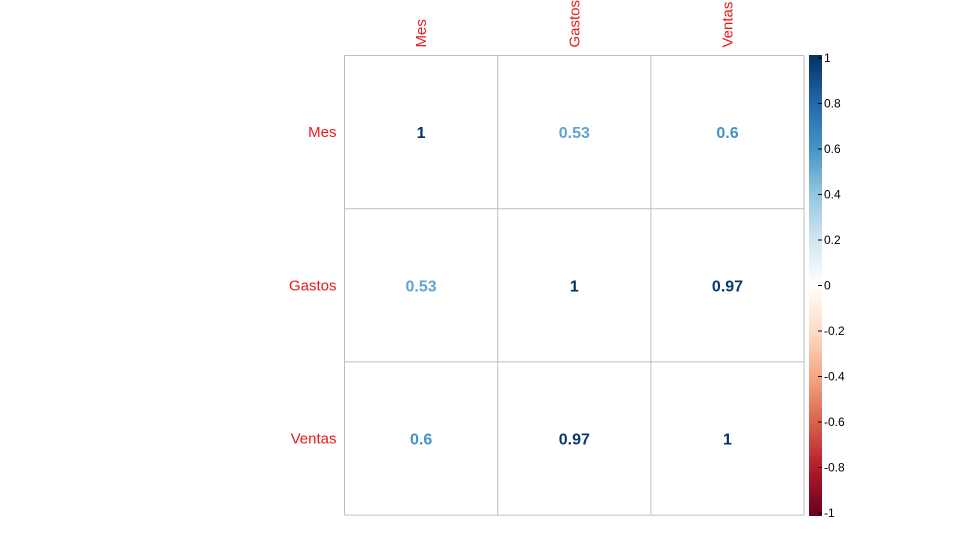 The height and width of the screenshot is (544, 954). I want to click on cell-value-ventas-gastos: 0.97, so click(574, 440).